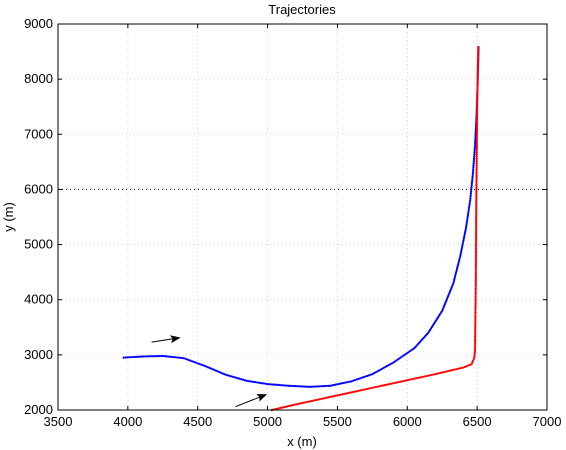  What do you see at coordinates (209, 371) in the screenshot?
I see `annotation-layer` at bounding box center [209, 371].